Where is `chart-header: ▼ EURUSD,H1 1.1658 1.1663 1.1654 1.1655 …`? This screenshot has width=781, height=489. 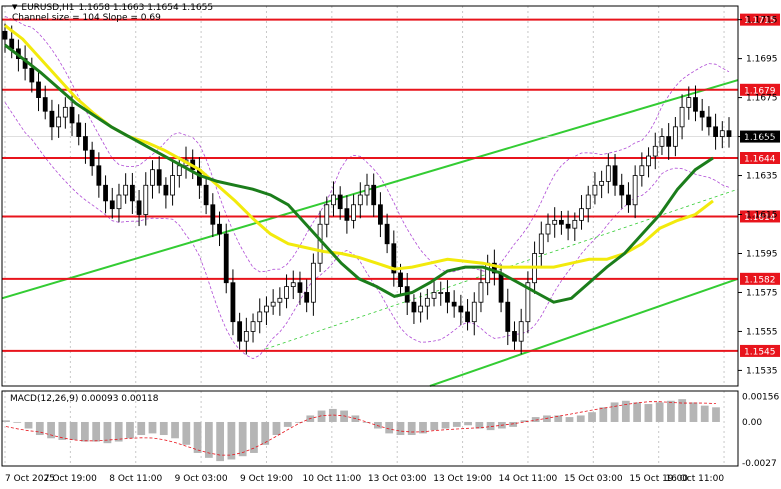 chart-header: ▼ EURUSD,H1 1.1658 1.1663 1.1654 1.1655 … is located at coordinates (112, 13).